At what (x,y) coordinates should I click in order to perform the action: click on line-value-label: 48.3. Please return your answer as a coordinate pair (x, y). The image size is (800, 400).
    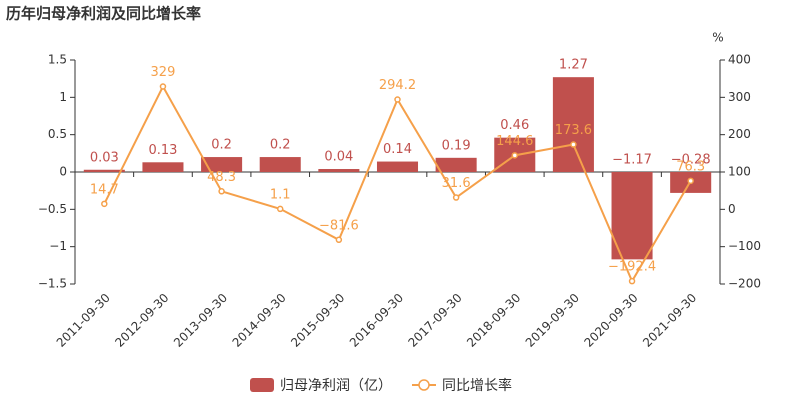
    Looking at the image, I should click on (221, 177).